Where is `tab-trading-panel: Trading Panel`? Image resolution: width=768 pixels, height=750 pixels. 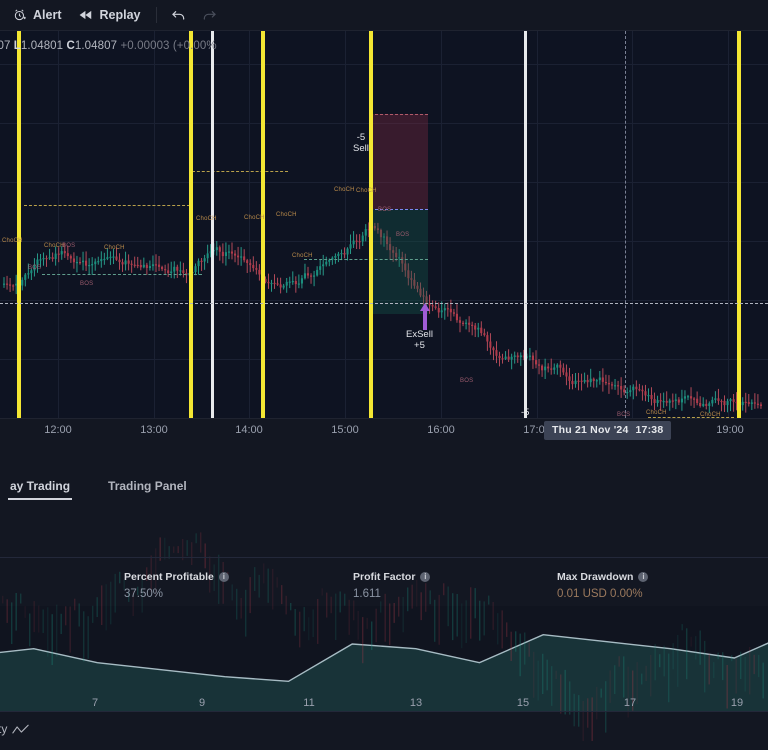
tab-trading-panel: Trading Panel is located at coordinates (147, 486).